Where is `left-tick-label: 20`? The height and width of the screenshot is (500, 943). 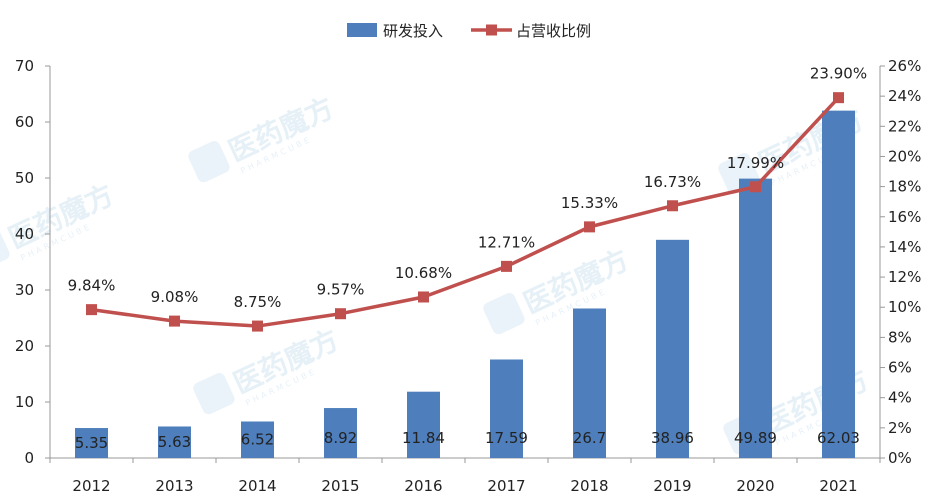 left-tick-label: 20 is located at coordinates (24, 346).